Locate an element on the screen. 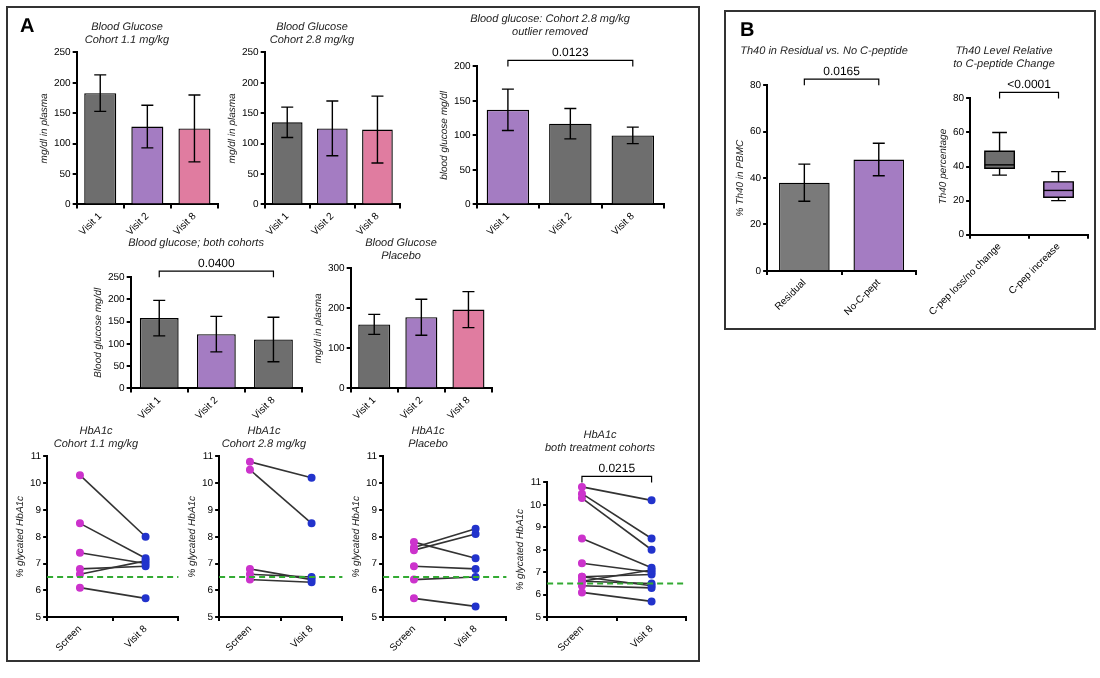  text: A is located at coordinates (27, 27).